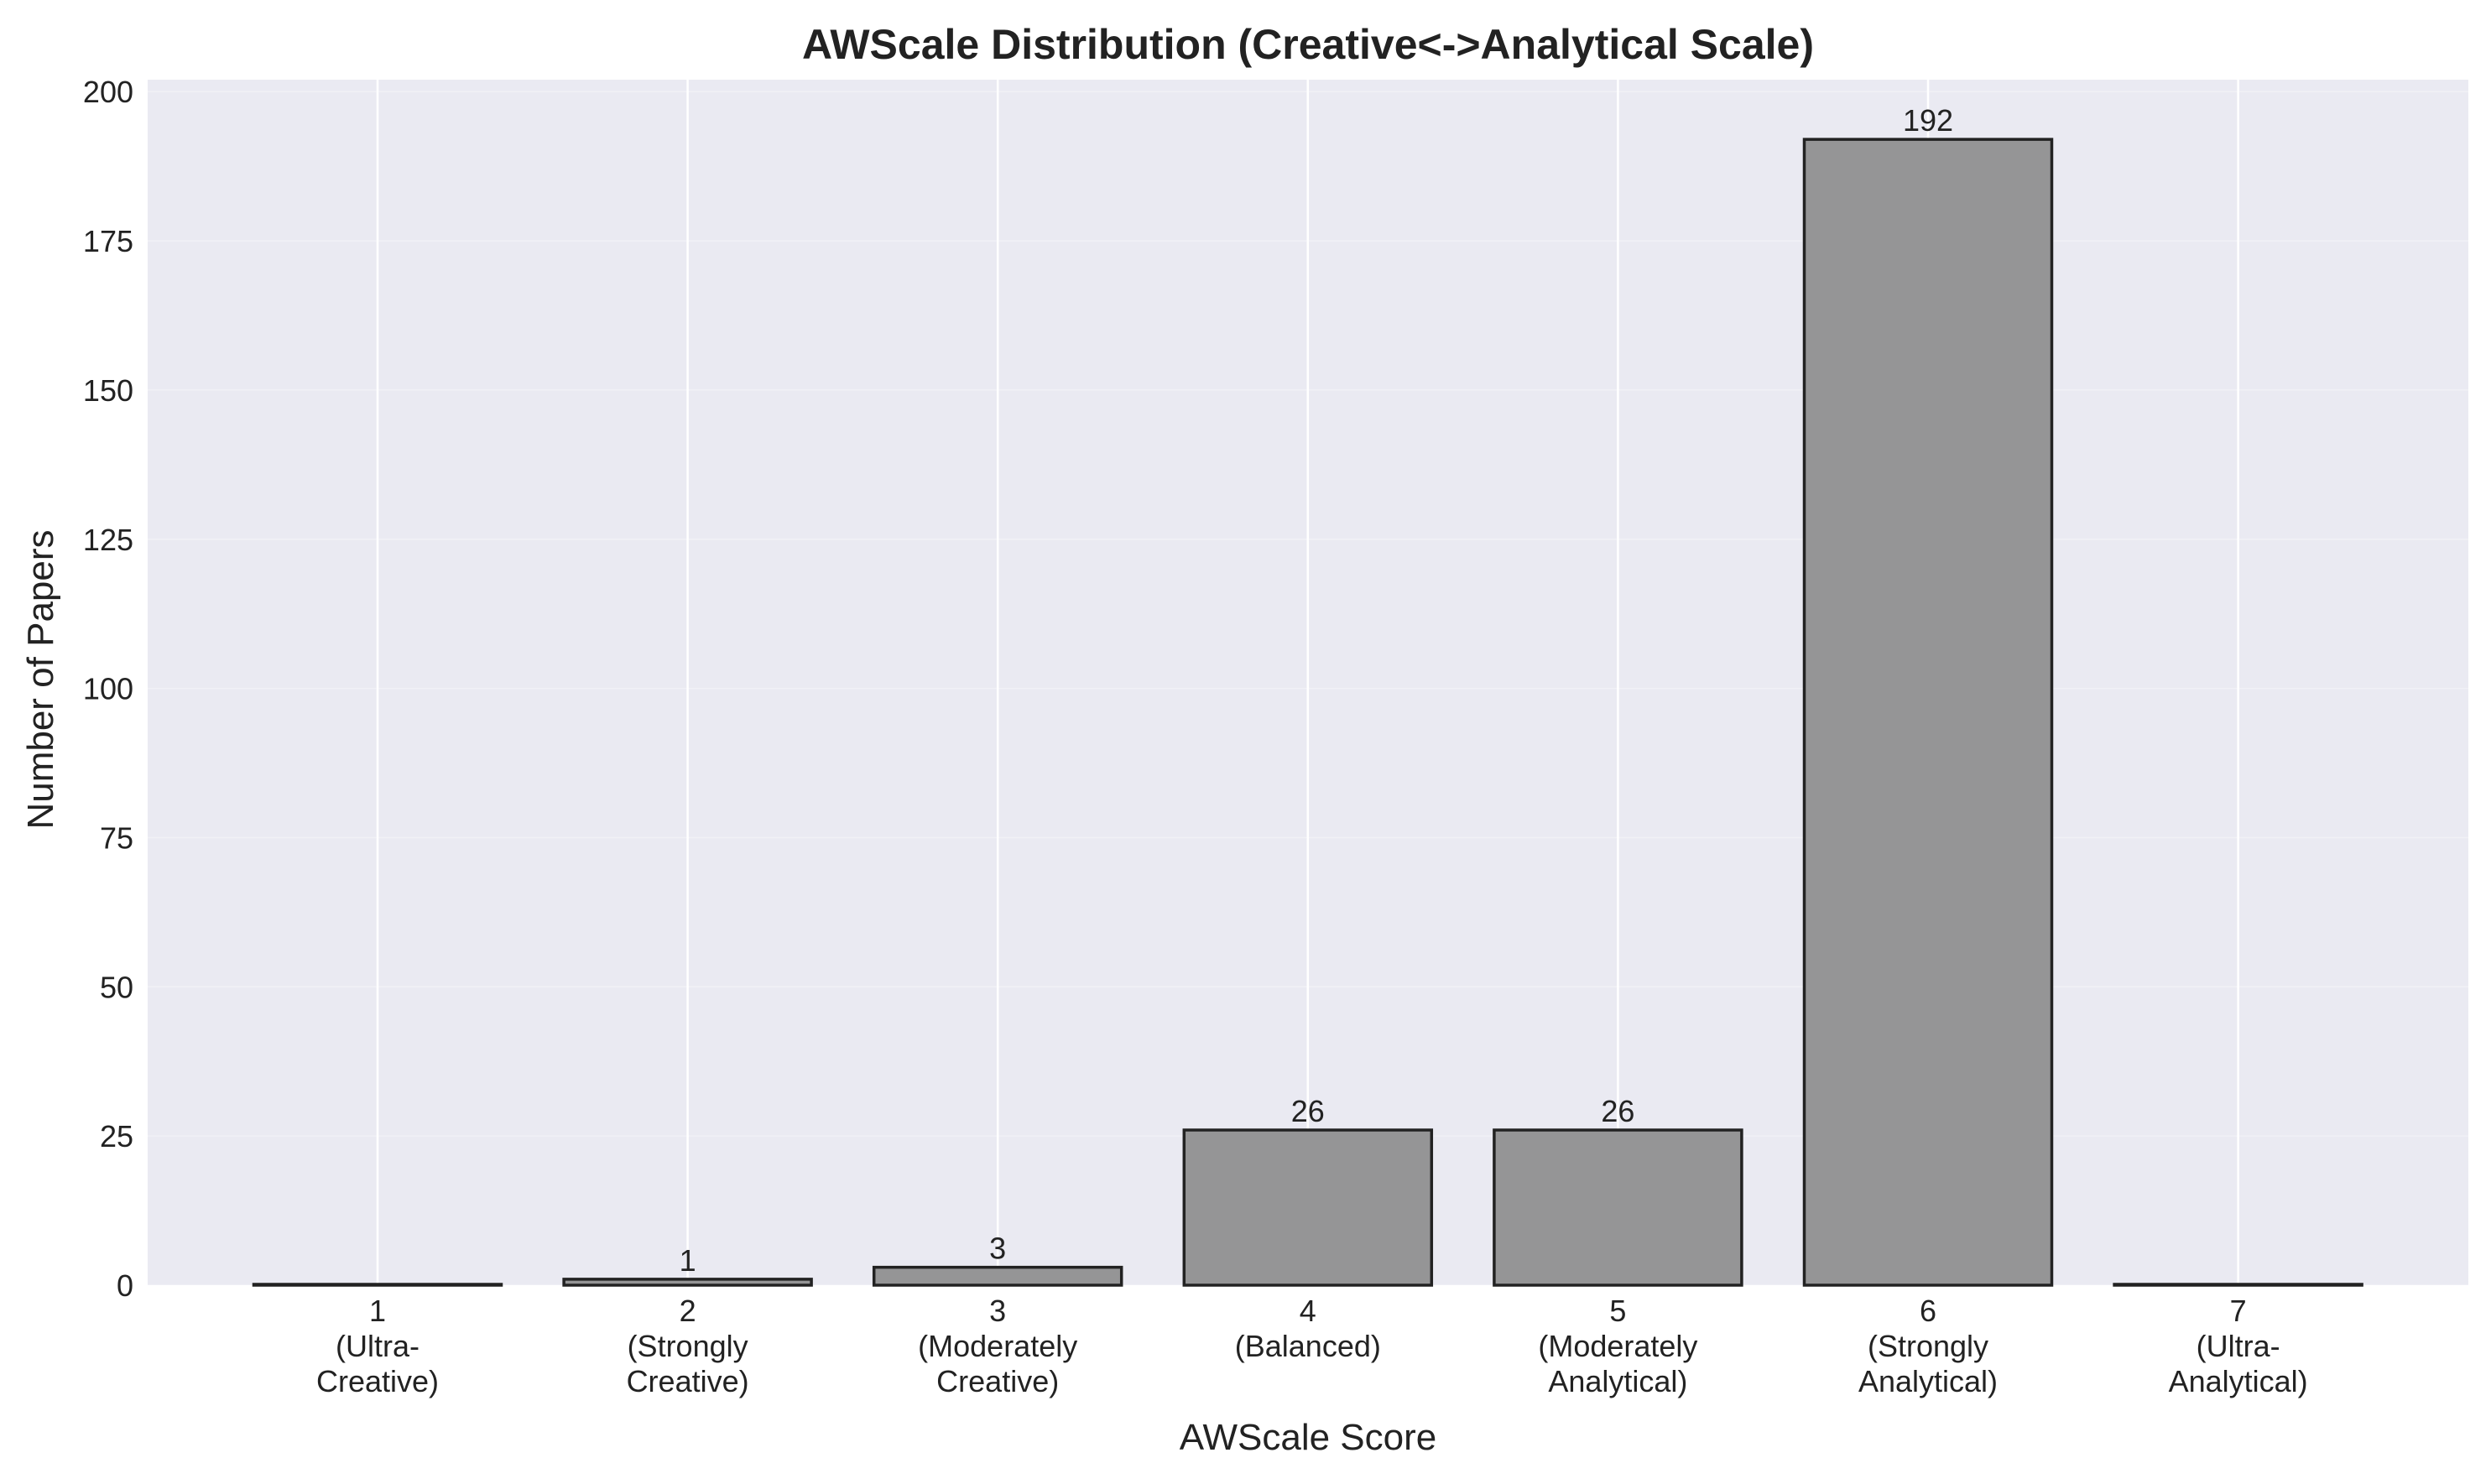 This screenshot has height=1484, width=2491. Describe the element at coordinates (1928, 1346) in the screenshot. I see `x-tick-label: 6 (Strongly Analytical)` at that location.